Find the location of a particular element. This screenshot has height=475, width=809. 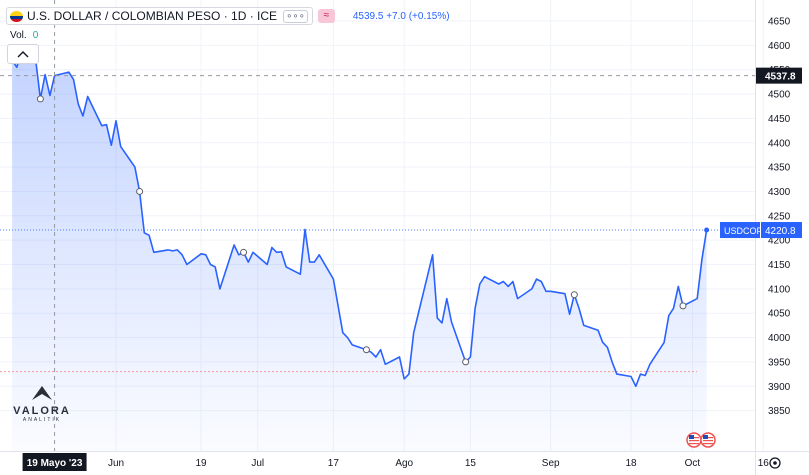

last-point-marker is located at coordinates (707, 230).